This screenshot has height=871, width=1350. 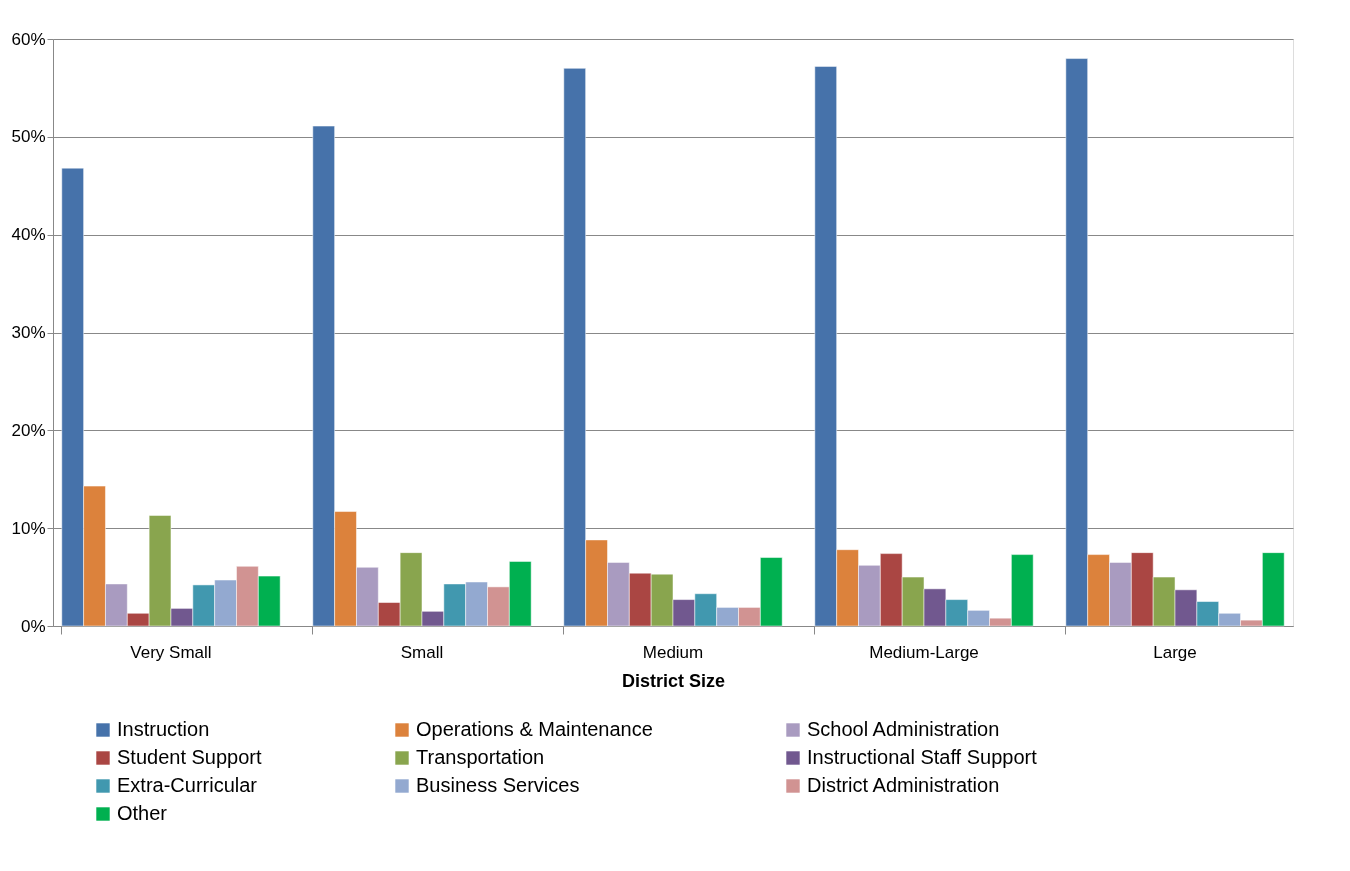 What do you see at coordinates (28, 235) in the screenshot?
I see `y-tick-label: 40%` at bounding box center [28, 235].